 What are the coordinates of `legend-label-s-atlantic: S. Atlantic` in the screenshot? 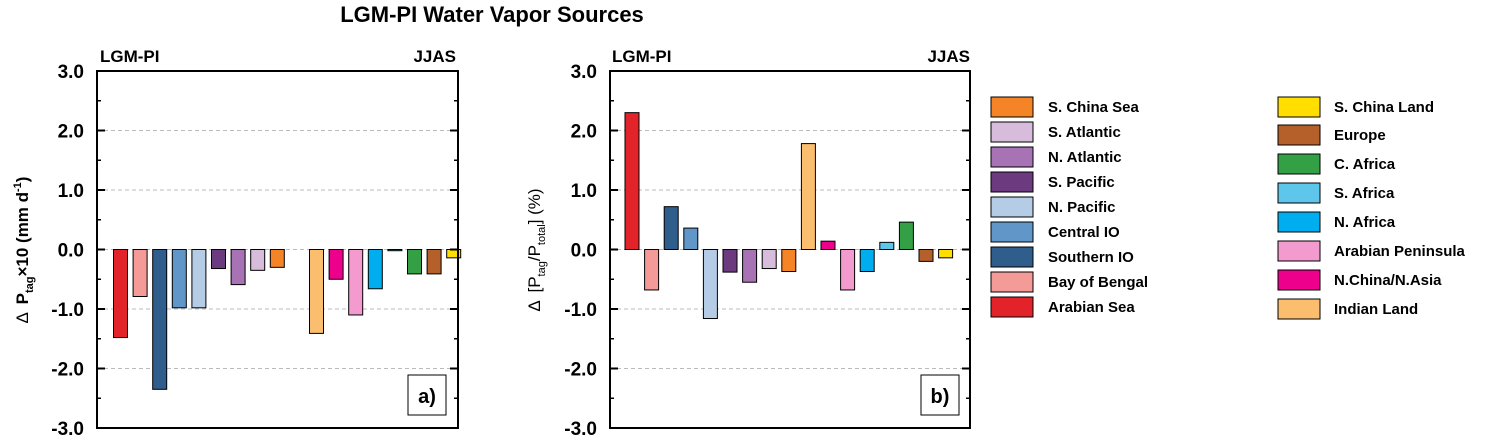 It's located at (1084, 132).